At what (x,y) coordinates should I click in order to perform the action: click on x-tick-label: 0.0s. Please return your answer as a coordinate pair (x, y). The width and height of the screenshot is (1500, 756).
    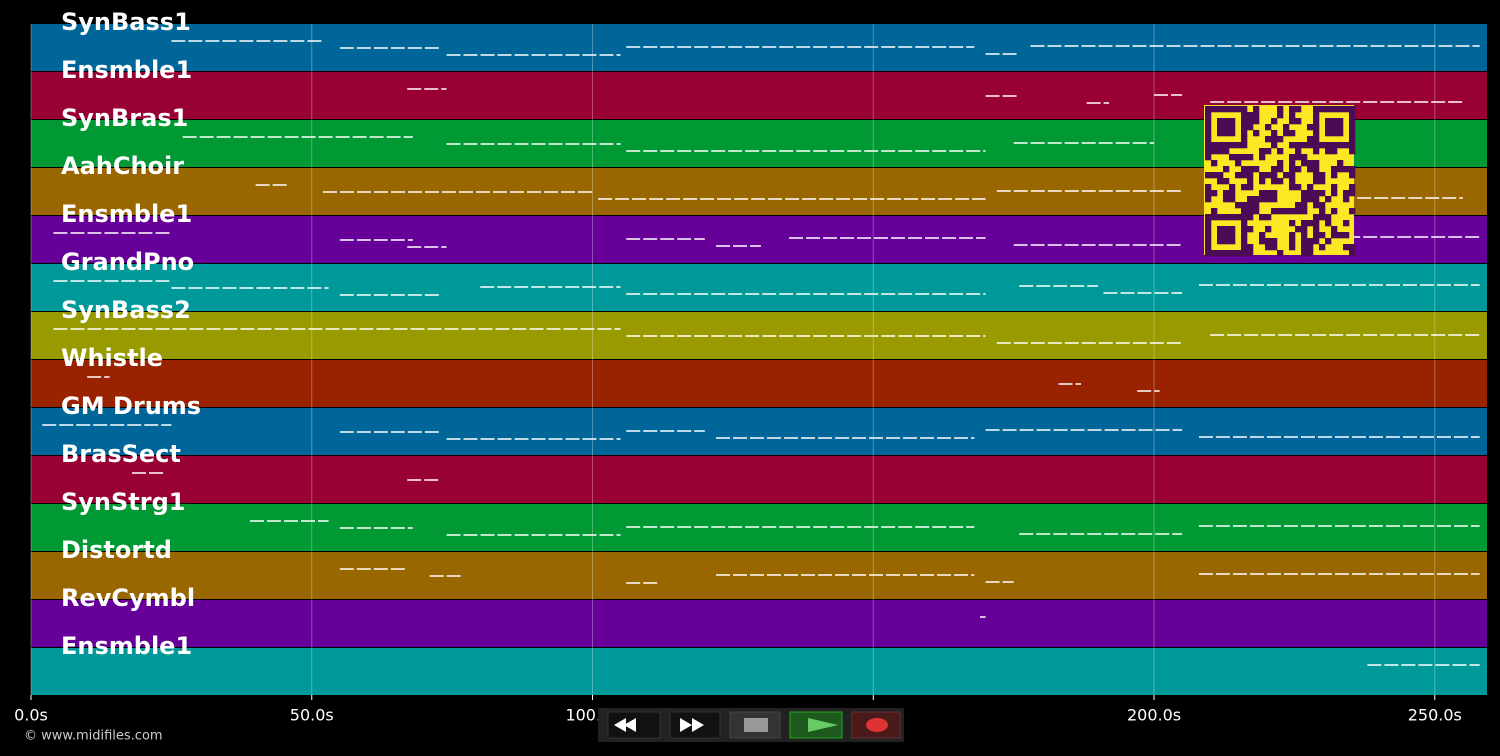
    Looking at the image, I should click on (31, 715).